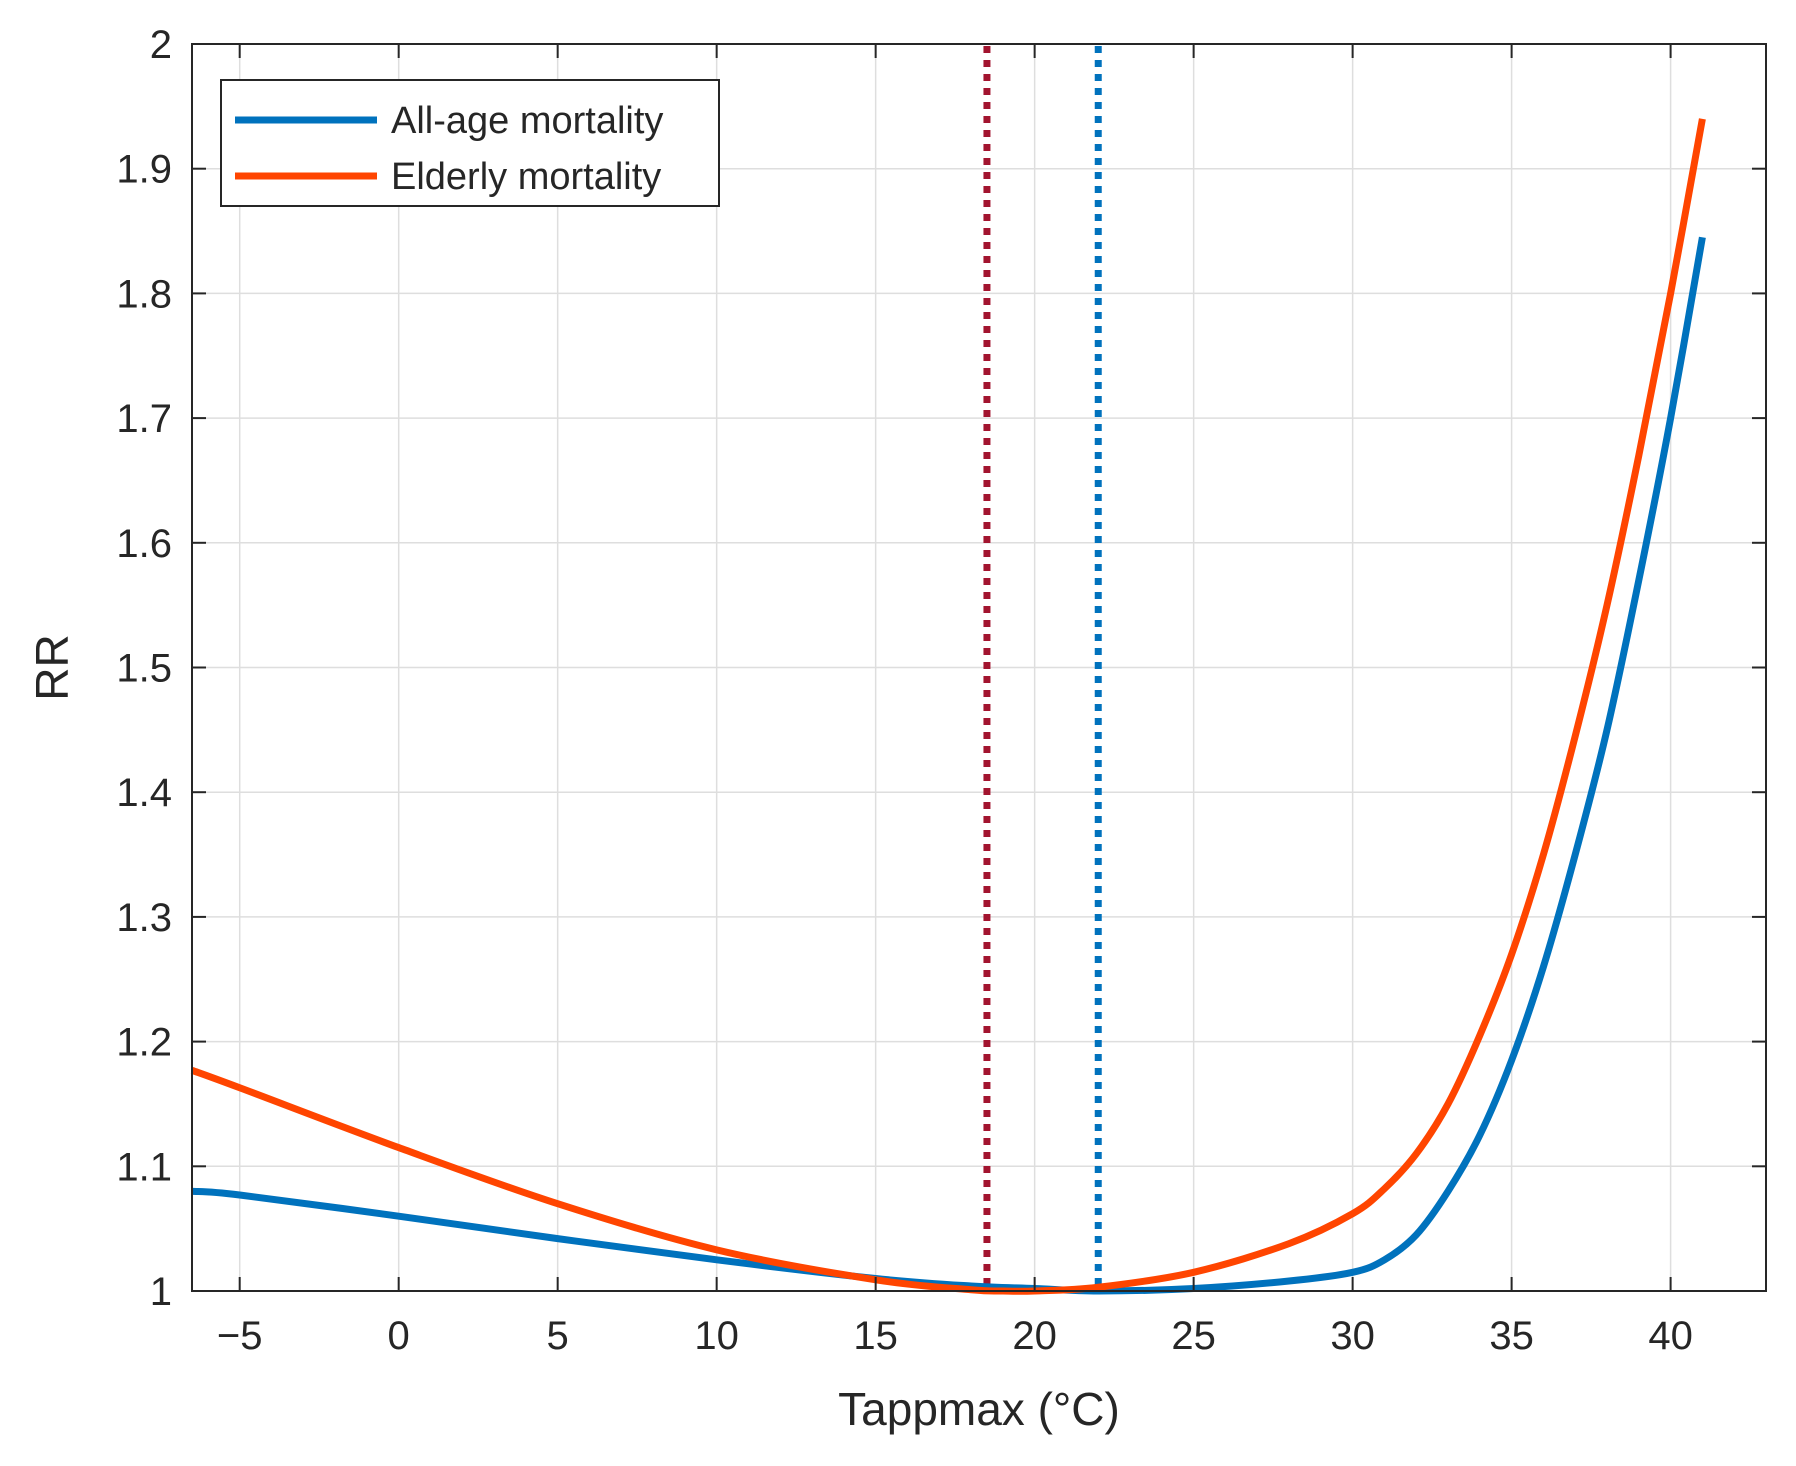  Describe the element at coordinates (716, 1336) in the screenshot. I see `x-tick-label: 10` at that location.